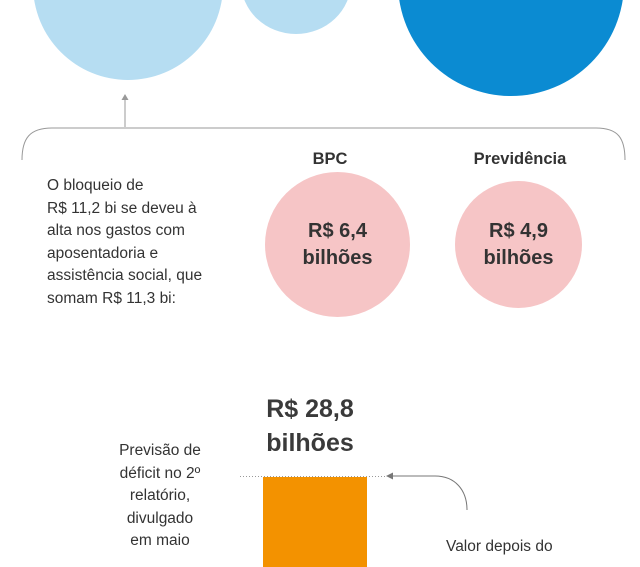 Image resolution: width=640 pixels, height=567 pixels. I want to click on bpc-label: BPC, so click(330, 159).